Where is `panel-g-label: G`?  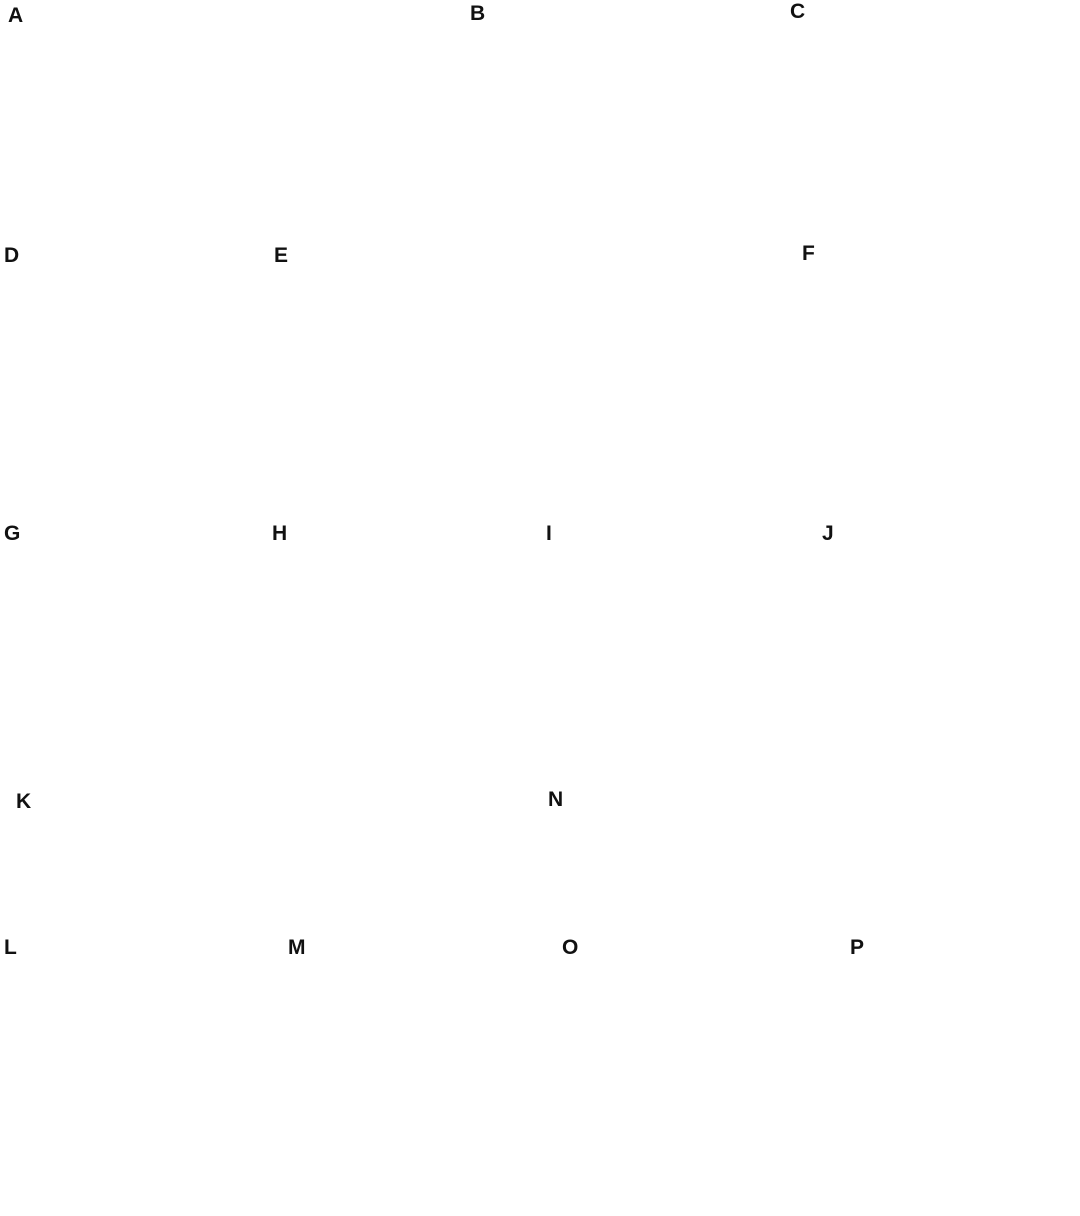
panel-g-label: G is located at coordinates (12, 533).